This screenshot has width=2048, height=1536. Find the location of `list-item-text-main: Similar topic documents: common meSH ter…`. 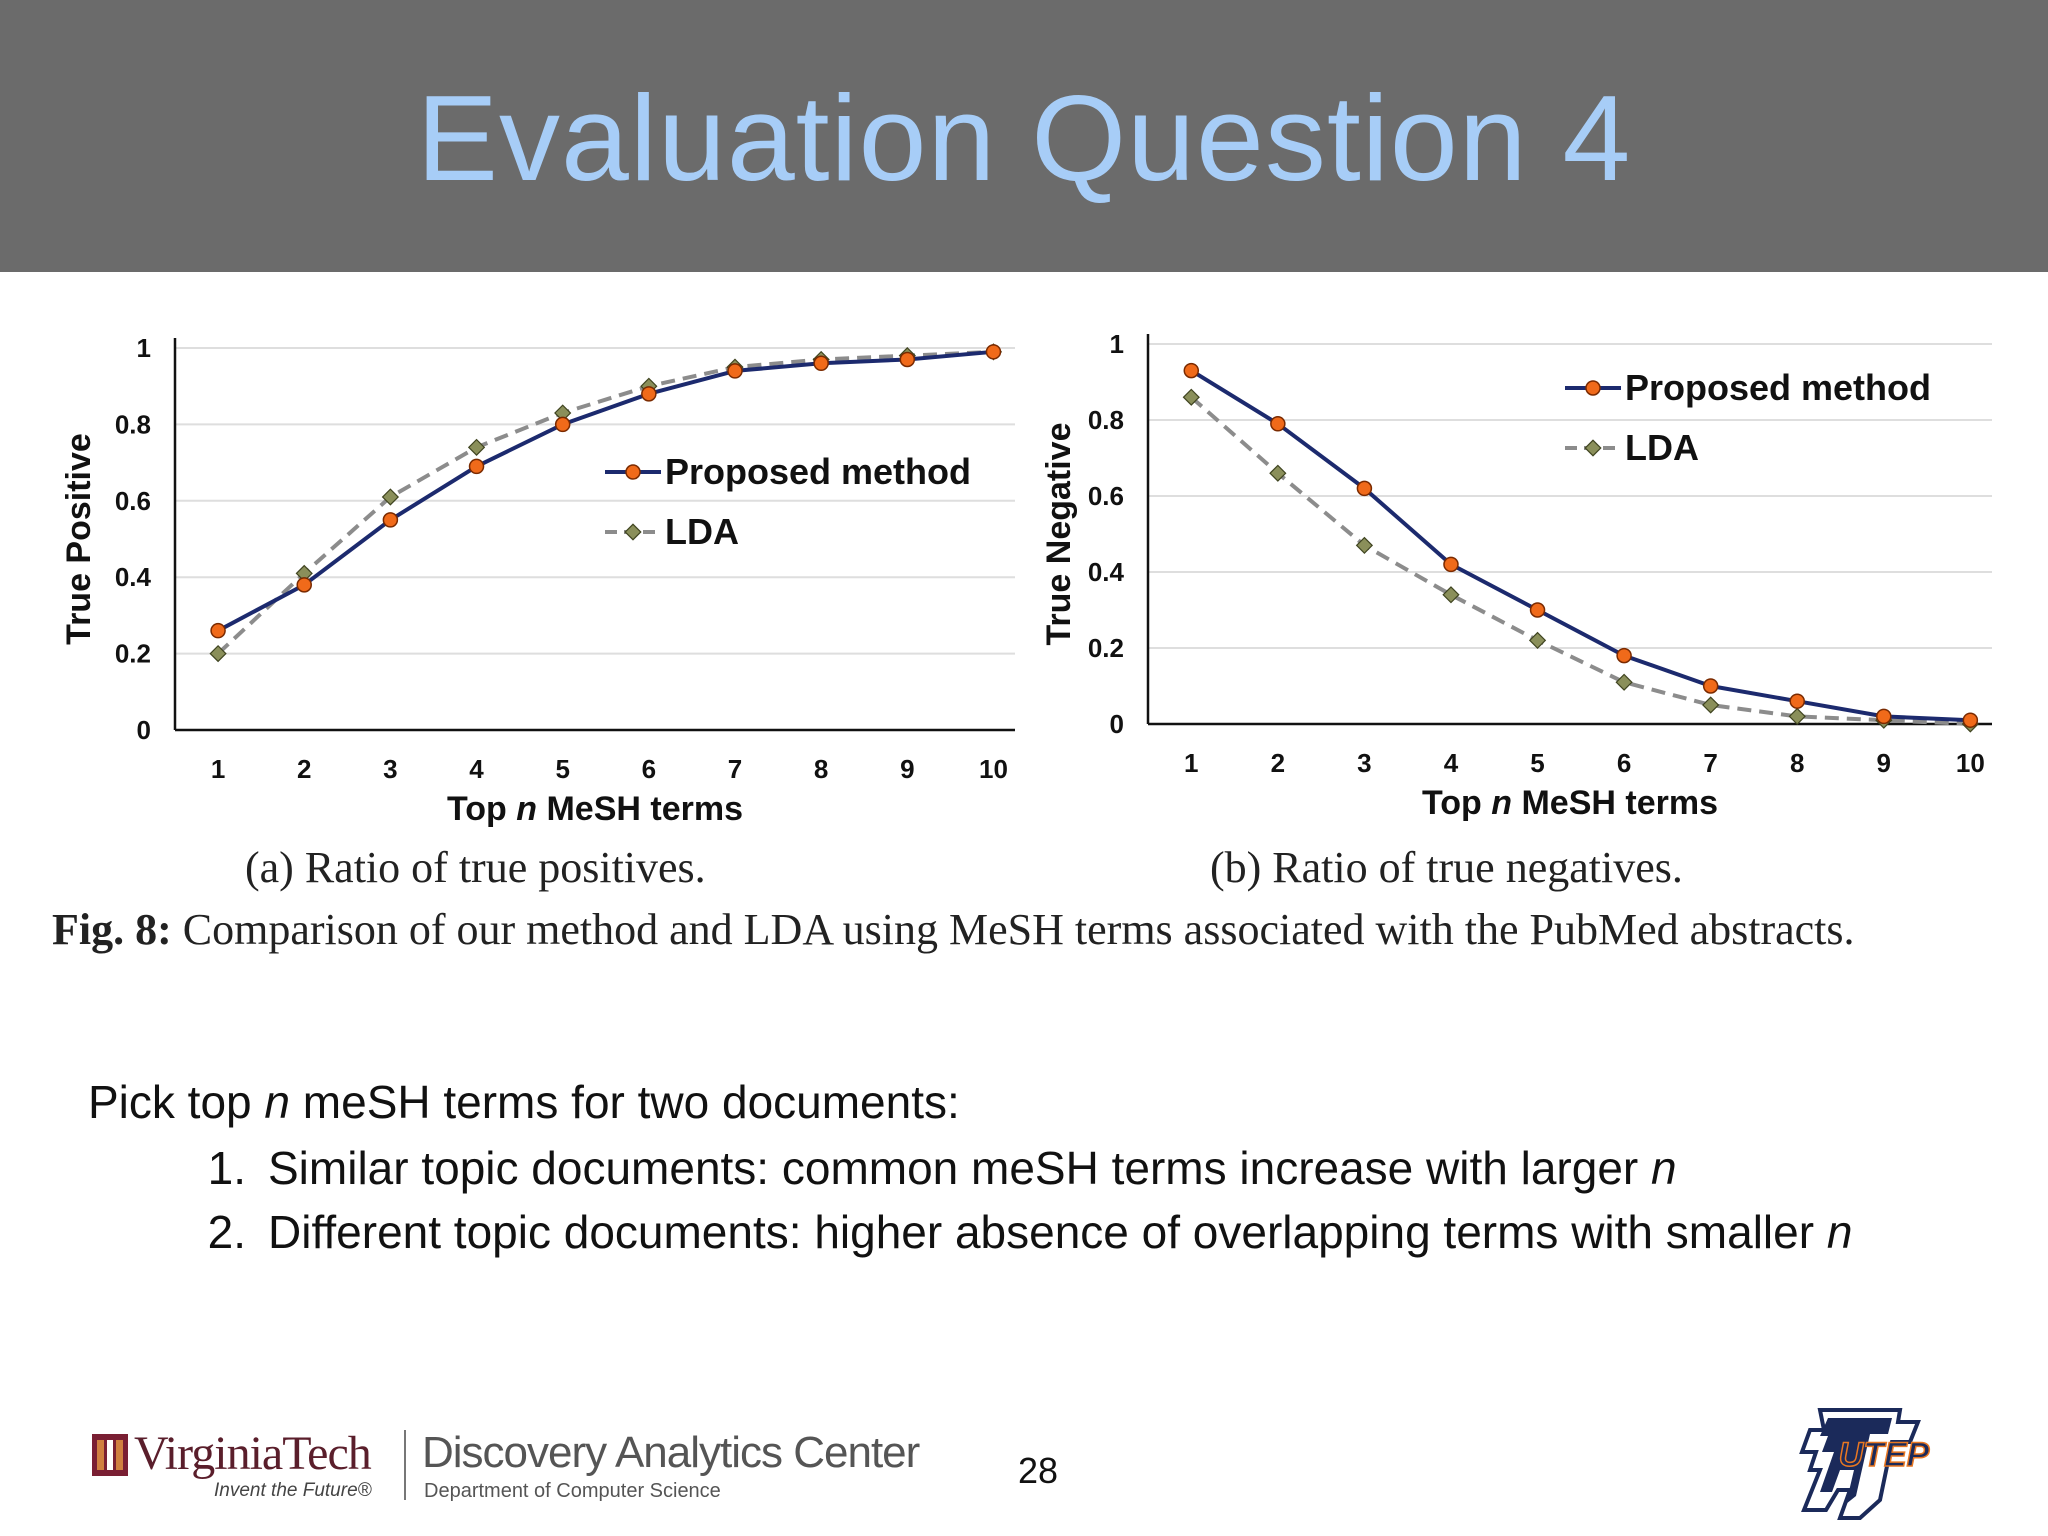

list-item-text-main: Similar topic documents: common meSH ter… is located at coordinates (960, 1168).